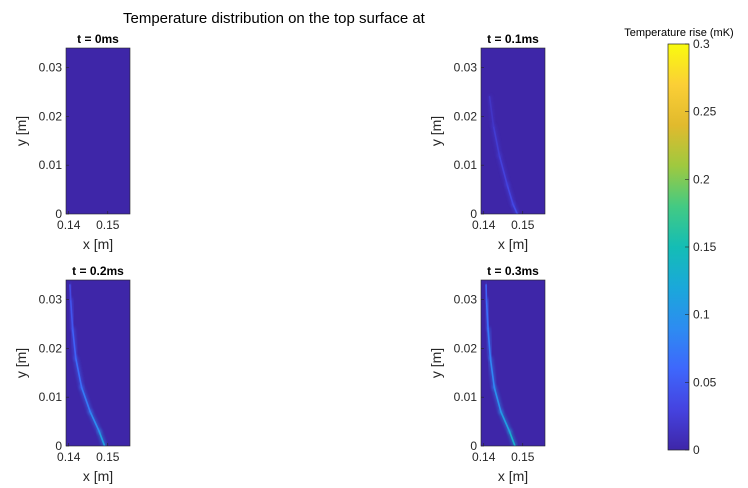  I want to click on panel-title: t = 0.2ms, so click(98, 271).